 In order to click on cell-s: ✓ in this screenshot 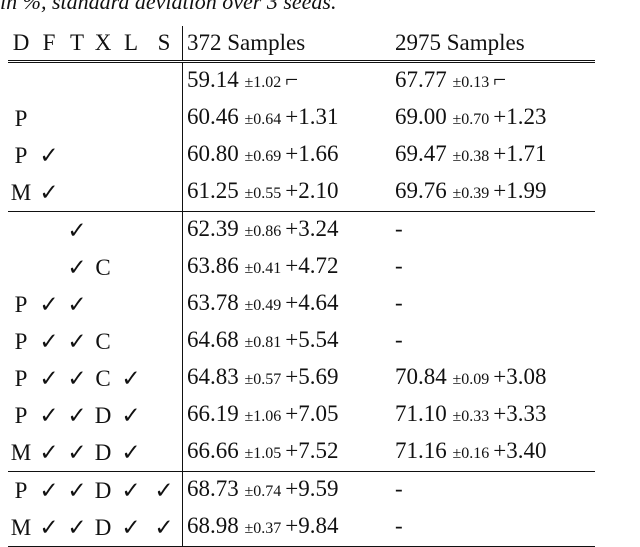, I will do `click(164, 528)`.